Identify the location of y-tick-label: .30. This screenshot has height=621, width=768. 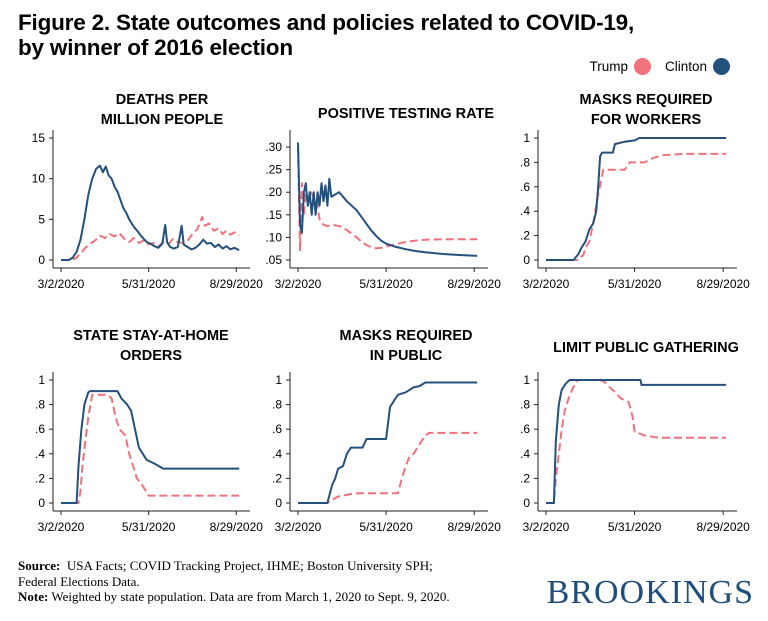
(273, 147).